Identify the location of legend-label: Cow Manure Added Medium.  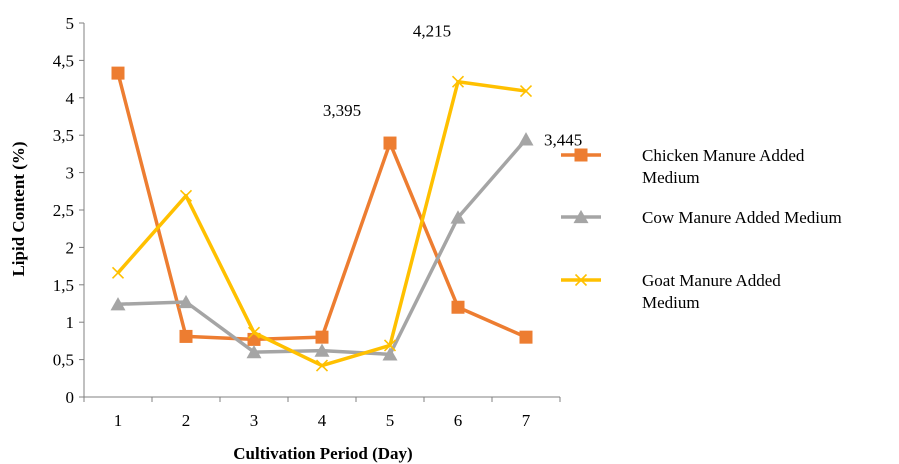
(742, 217).